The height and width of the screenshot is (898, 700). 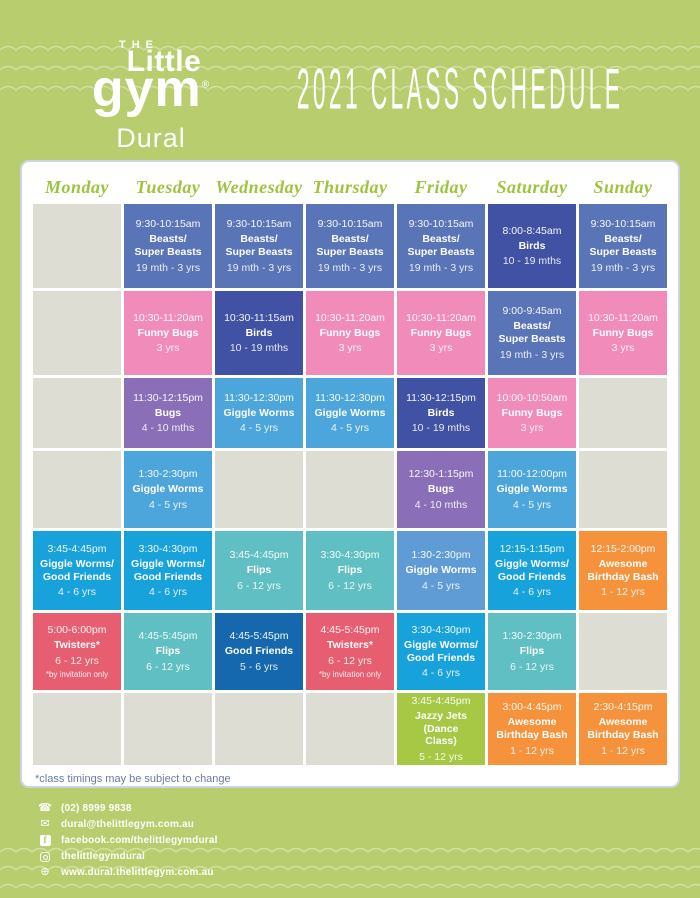 What do you see at coordinates (168, 412) in the screenshot?
I see `class-name: Bugs` at bounding box center [168, 412].